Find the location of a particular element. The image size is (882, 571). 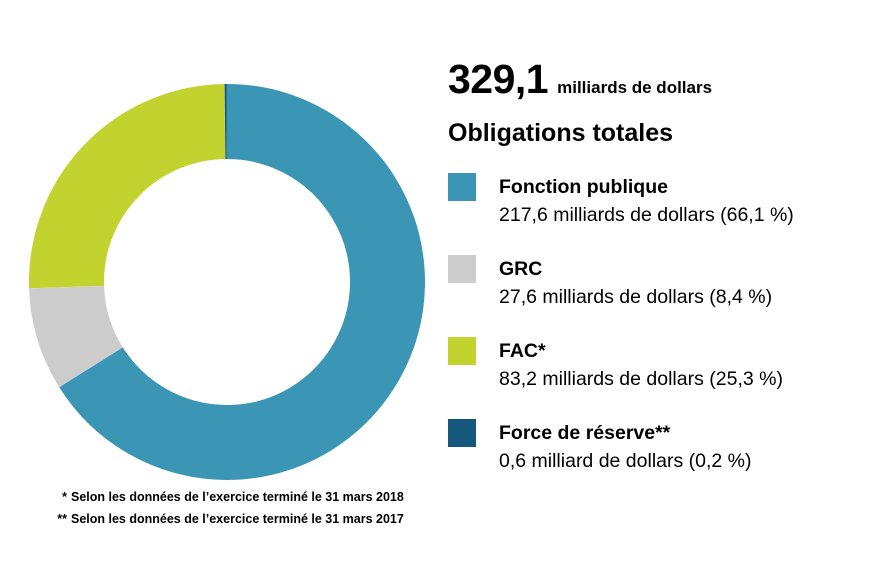

legend-swatch-grc is located at coordinates (462, 269).